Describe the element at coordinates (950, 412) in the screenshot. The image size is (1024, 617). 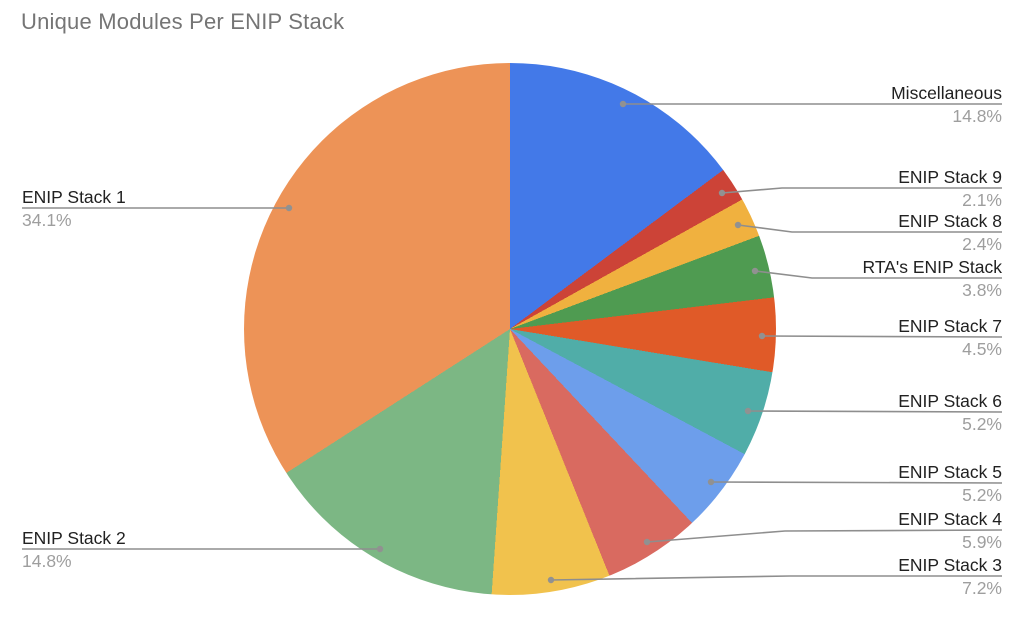
I see `callout-enip-stack-6: ENIP Stack 6 5.2%` at that location.